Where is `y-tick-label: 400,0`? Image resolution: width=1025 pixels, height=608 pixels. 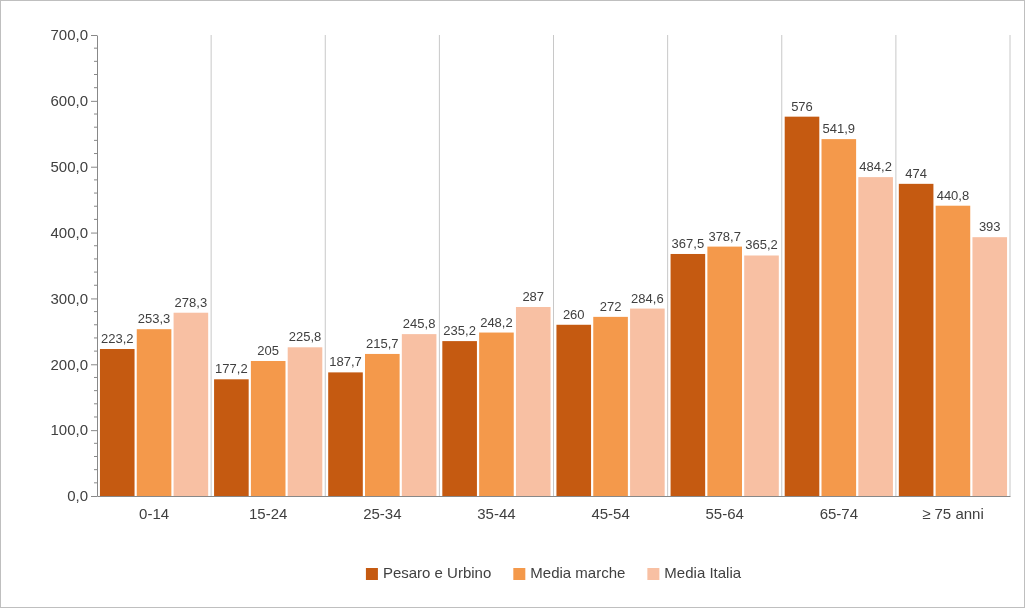
y-tick-label: 400,0 is located at coordinates (69, 232).